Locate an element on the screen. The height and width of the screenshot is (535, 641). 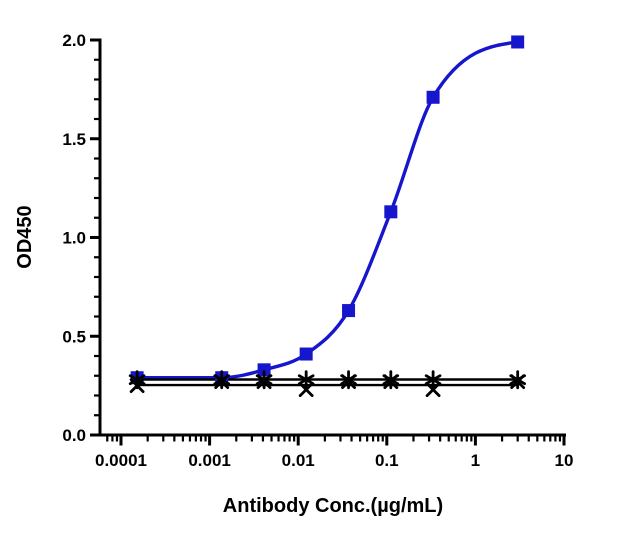
y-tick-label: 1.0 is located at coordinates (74, 238).